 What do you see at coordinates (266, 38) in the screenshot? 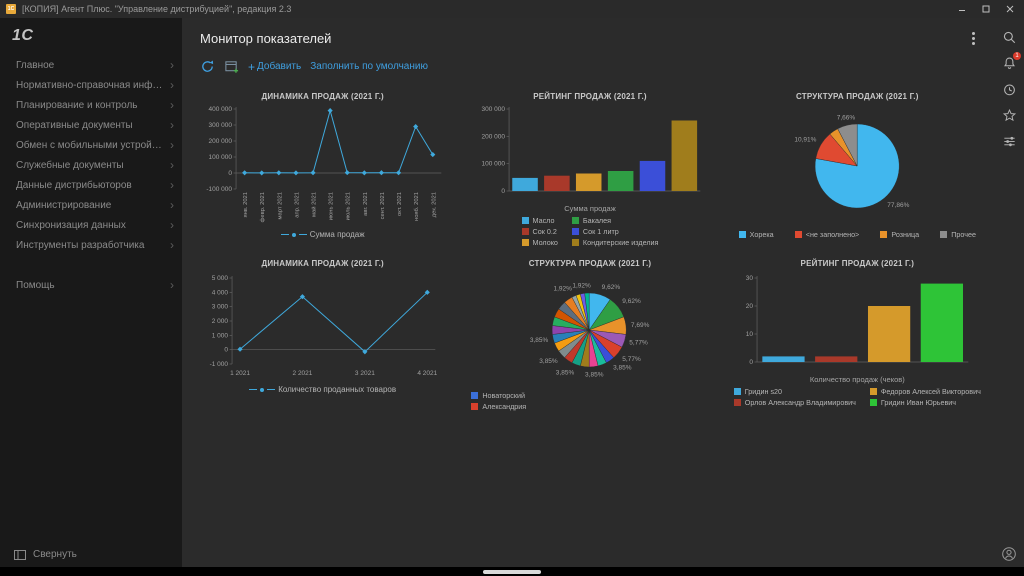
I see `page-title: Монитор показателей` at bounding box center [266, 38].